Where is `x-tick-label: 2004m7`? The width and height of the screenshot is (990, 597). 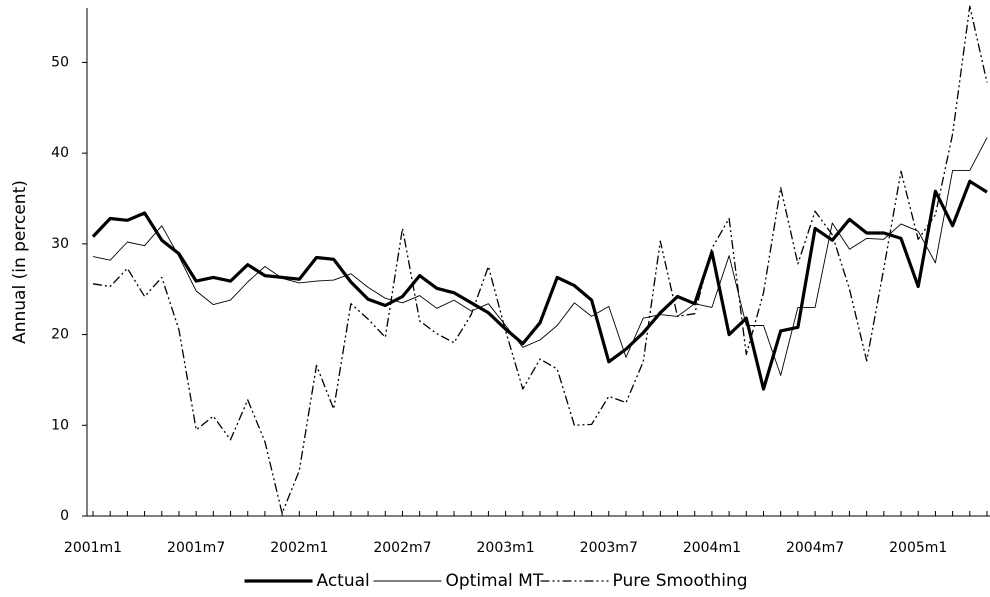 x-tick-label: 2004m7 is located at coordinates (815, 548).